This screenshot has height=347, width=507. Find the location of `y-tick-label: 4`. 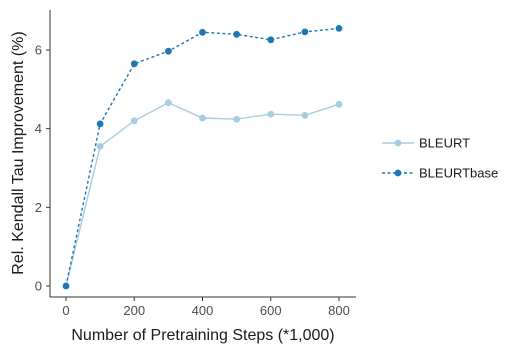

y-tick-label: 4 is located at coordinates (38, 128).